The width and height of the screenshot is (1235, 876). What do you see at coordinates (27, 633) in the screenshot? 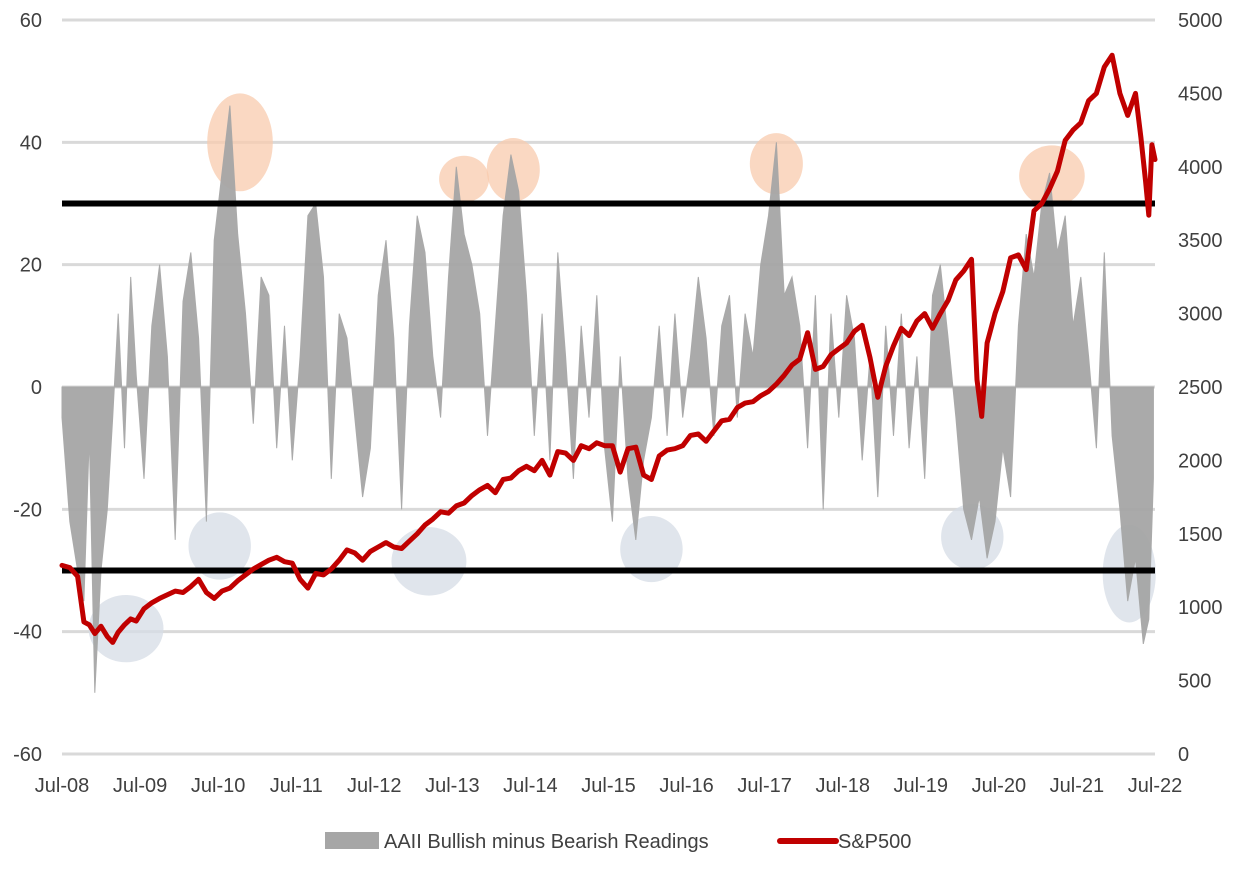
I see `left-axis-tick-label: -40` at bounding box center [27, 633].